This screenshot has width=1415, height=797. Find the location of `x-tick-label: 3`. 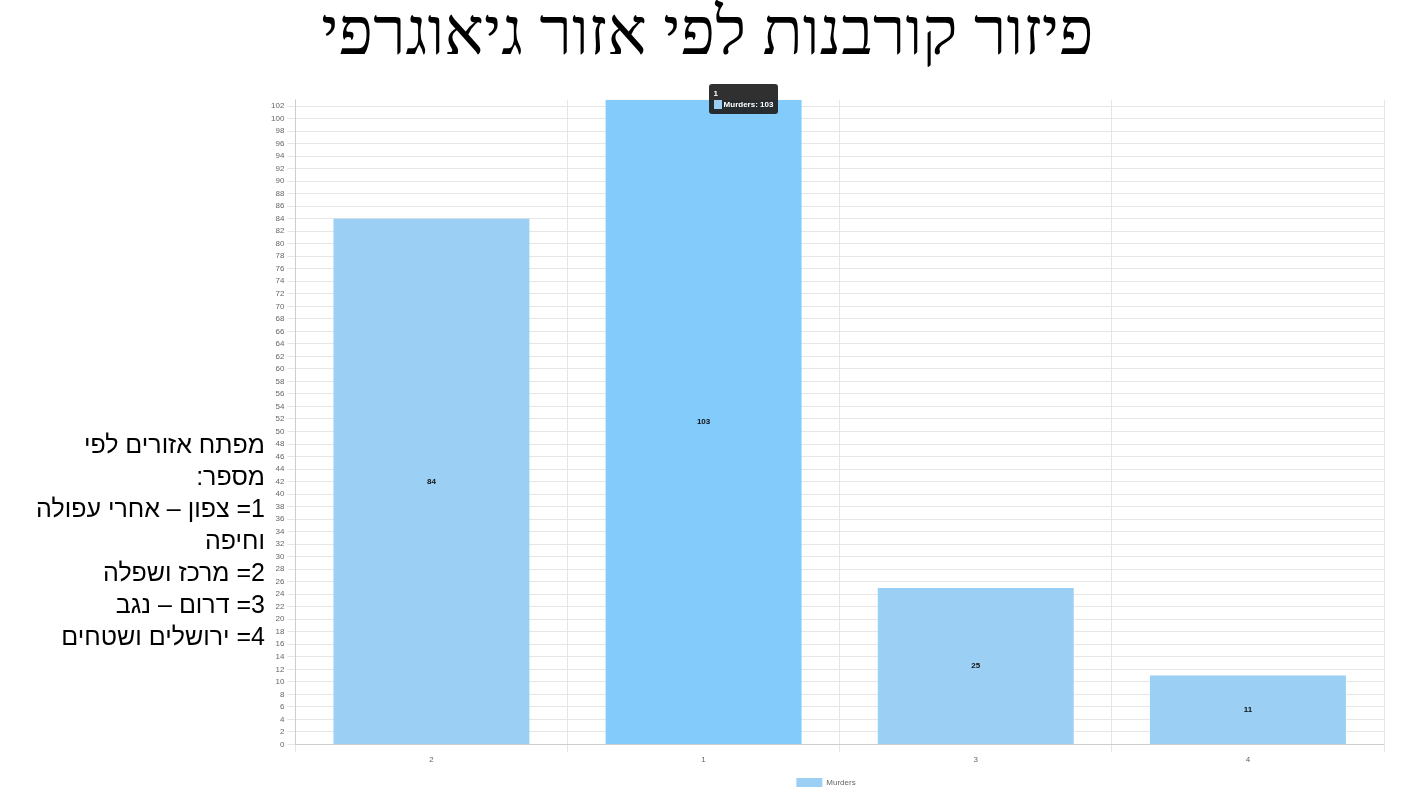

x-tick-label: 3 is located at coordinates (976, 760).